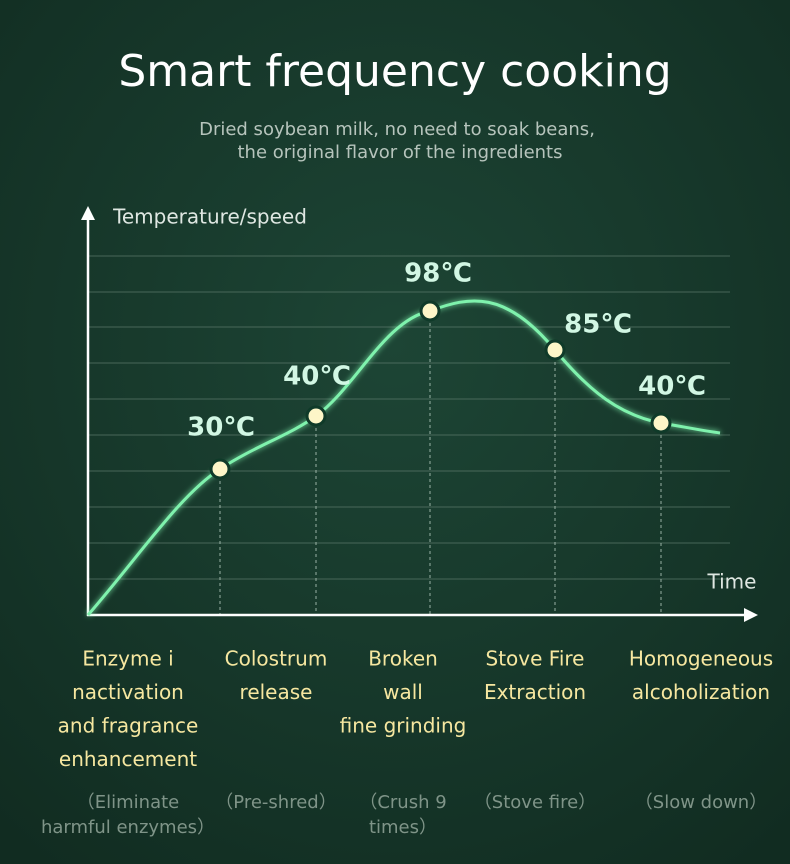 The width and height of the screenshot is (790, 864). I want to click on point-label: 30℃, so click(221, 428).